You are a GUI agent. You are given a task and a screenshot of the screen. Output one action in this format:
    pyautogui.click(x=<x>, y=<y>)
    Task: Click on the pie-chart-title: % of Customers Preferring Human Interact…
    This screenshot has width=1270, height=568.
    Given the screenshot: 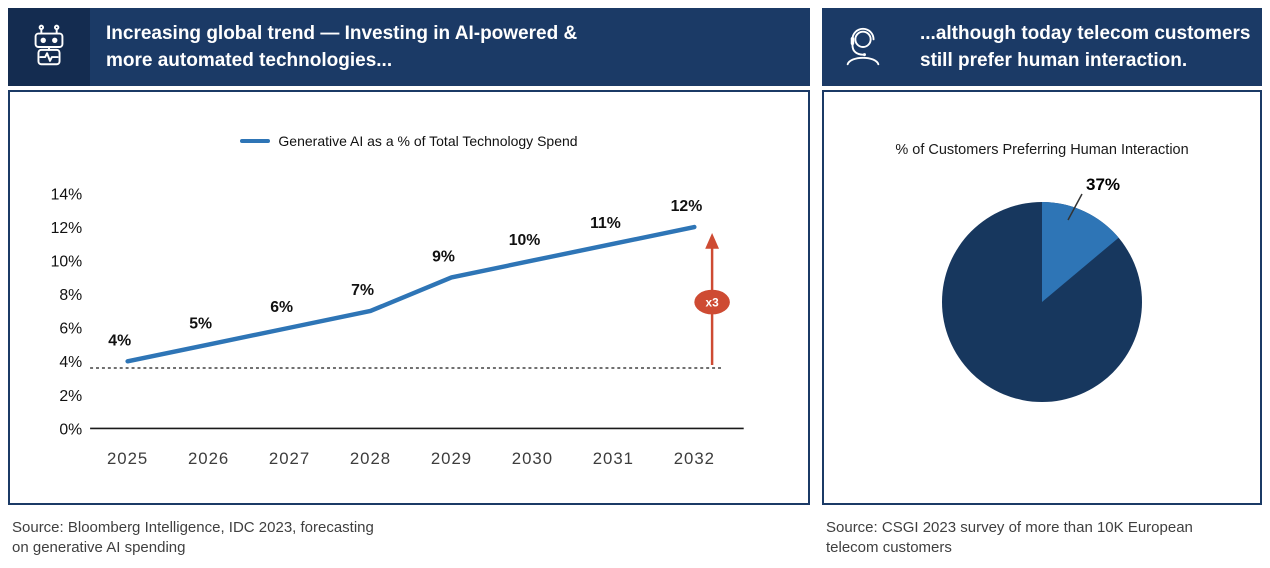 What is the action you would take?
    pyautogui.click(x=1042, y=150)
    